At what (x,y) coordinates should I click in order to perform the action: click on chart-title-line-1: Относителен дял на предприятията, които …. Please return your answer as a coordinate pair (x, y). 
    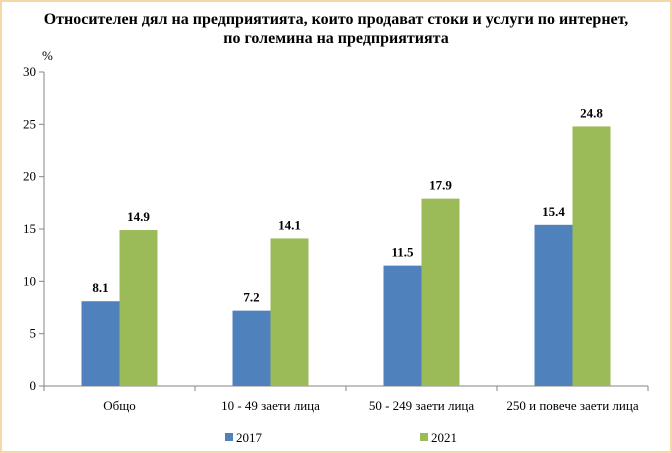
    Looking at the image, I should click on (336, 19).